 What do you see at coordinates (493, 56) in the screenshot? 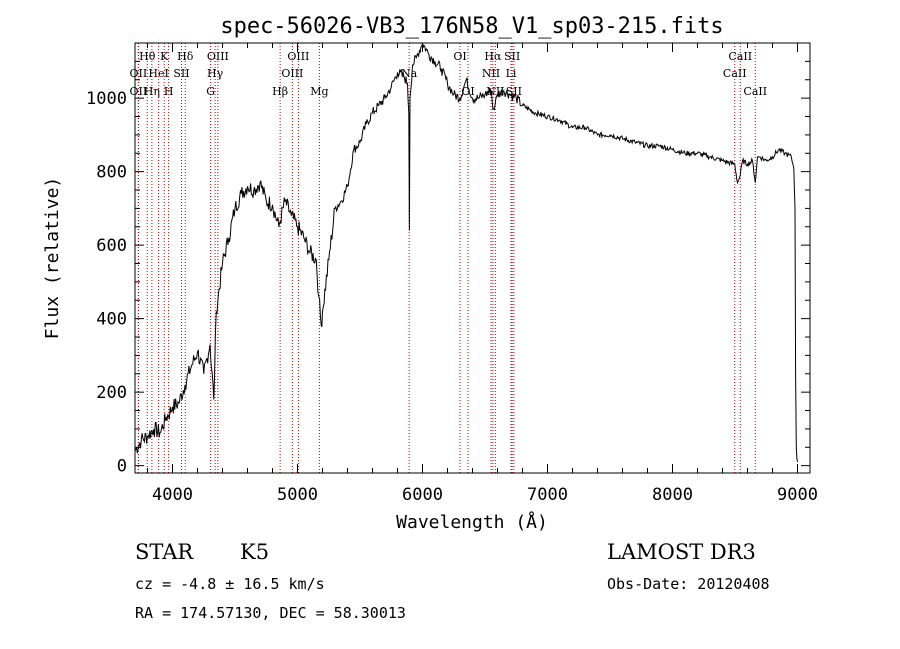
I see `spectral-line-label: Hα` at bounding box center [493, 56].